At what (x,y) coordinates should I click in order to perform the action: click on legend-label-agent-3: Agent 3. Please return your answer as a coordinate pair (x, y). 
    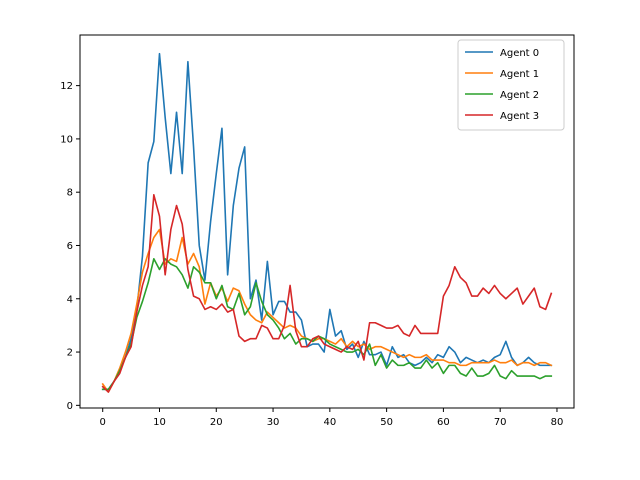
    Looking at the image, I should click on (519, 116).